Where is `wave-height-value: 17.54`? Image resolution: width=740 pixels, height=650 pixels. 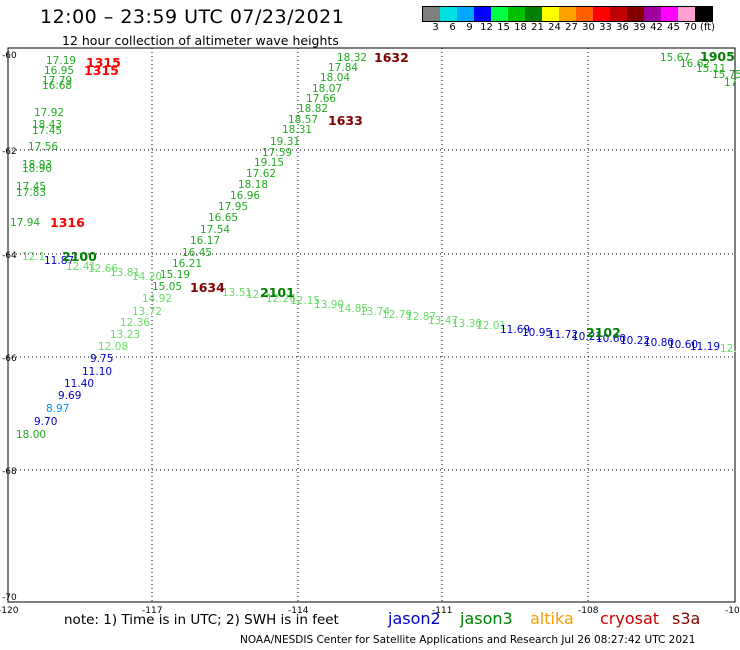 wave-height-value: 17.54 is located at coordinates (215, 230).